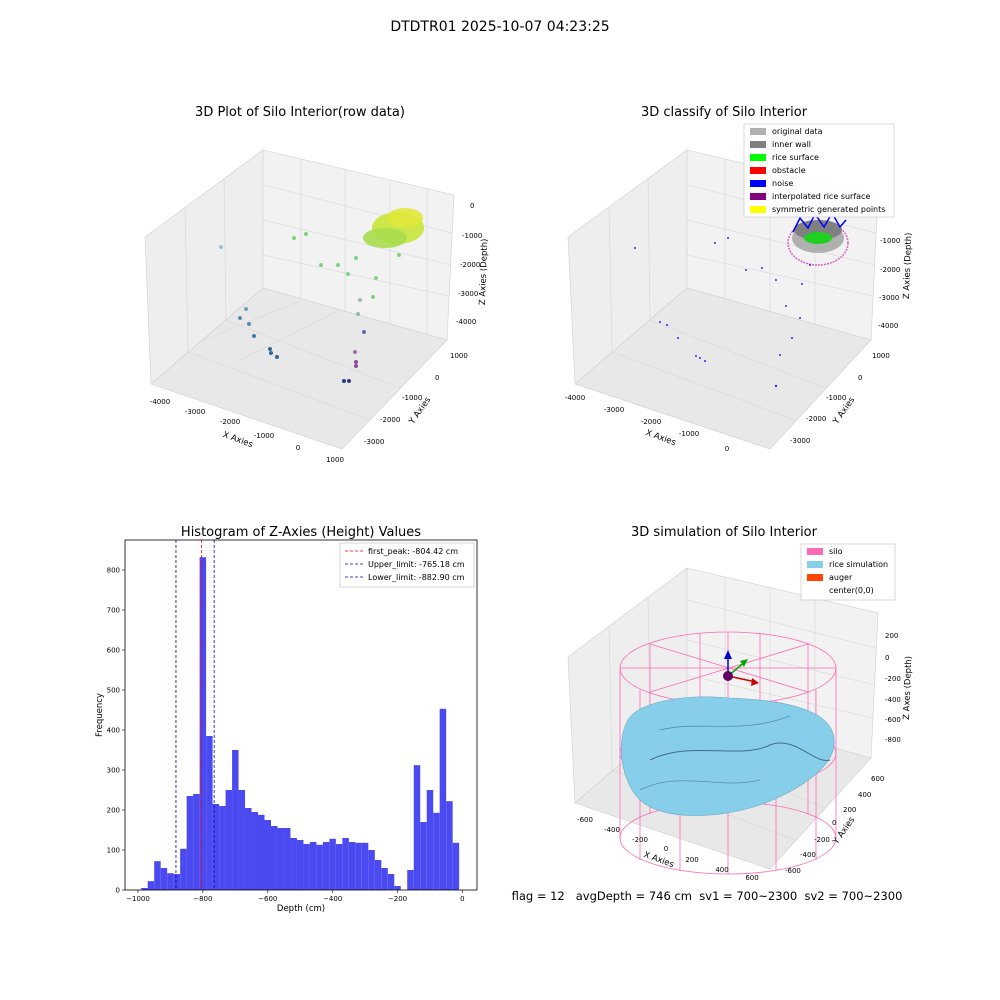  Describe the element at coordinates (891, 636) in the screenshot. I see `svg-text: 200` at that location.